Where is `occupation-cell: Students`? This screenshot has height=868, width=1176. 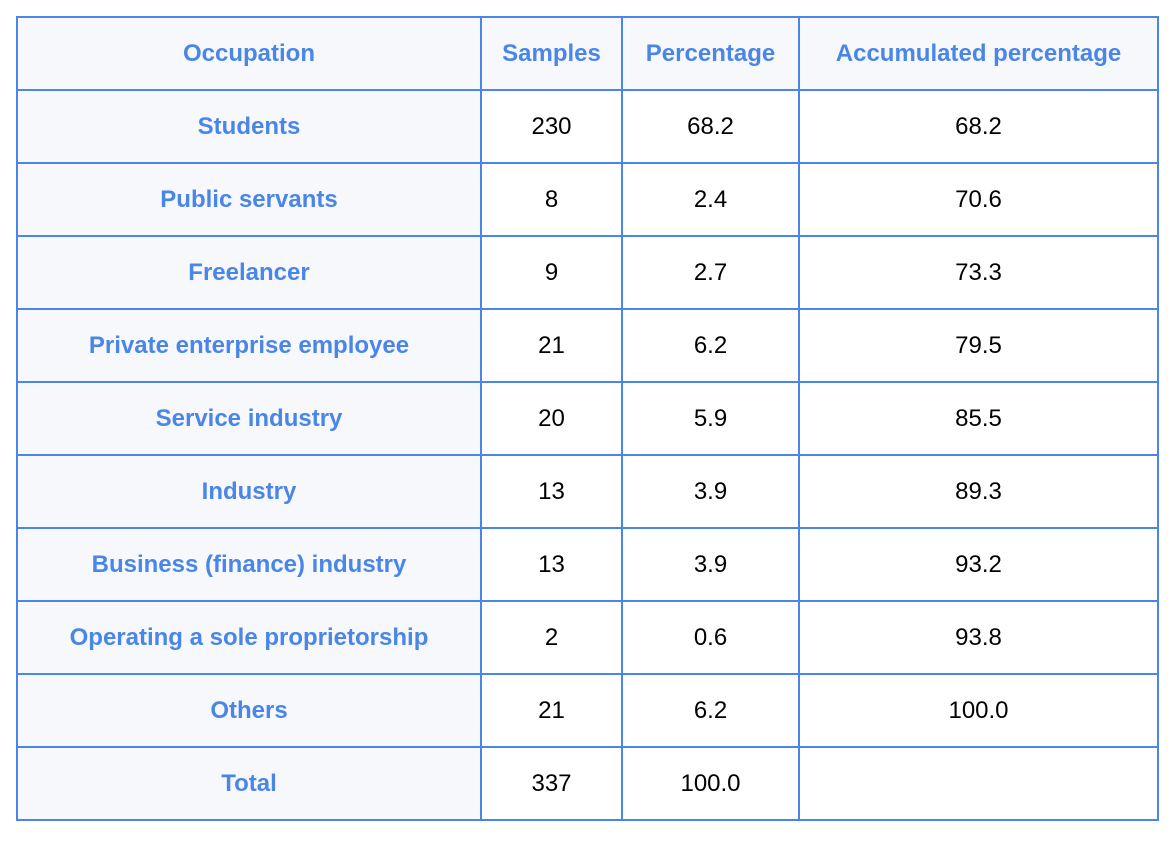
occupation-cell: Students is located at coordinates (249, 126).